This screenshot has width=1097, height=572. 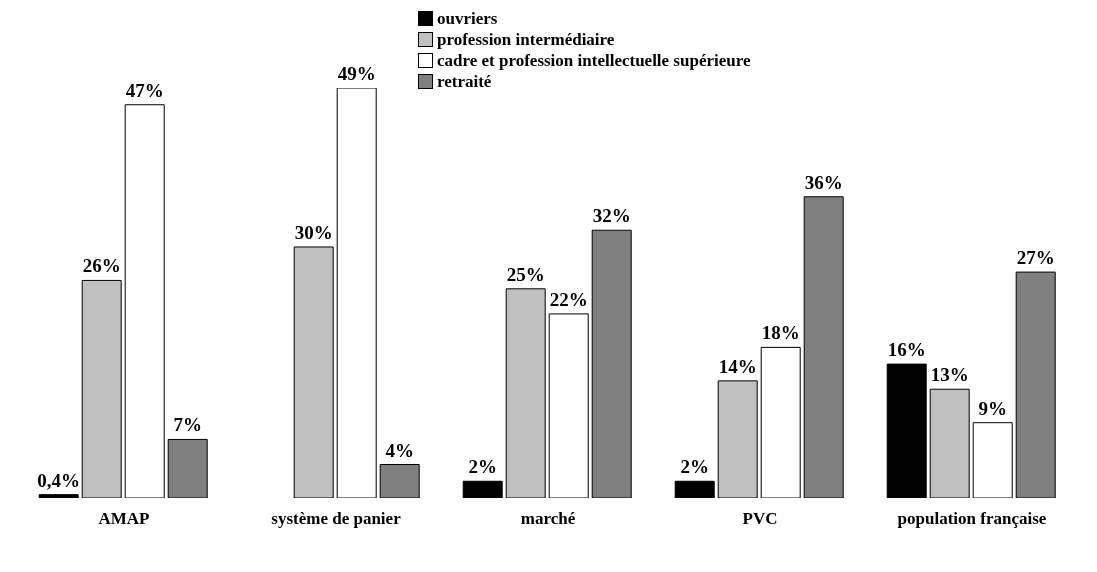 I want to click on x-tick-label: AMAP, so click(x=124, y=519).